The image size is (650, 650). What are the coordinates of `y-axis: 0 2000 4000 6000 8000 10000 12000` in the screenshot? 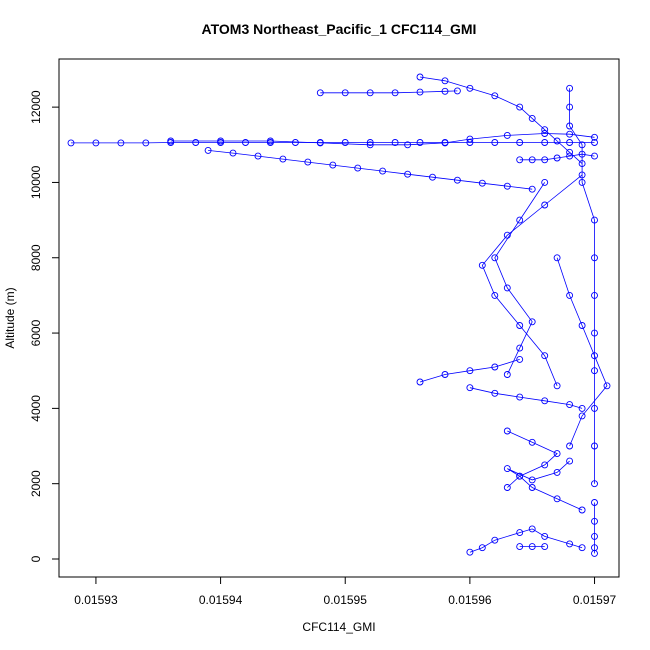 It's located at (44, 326).